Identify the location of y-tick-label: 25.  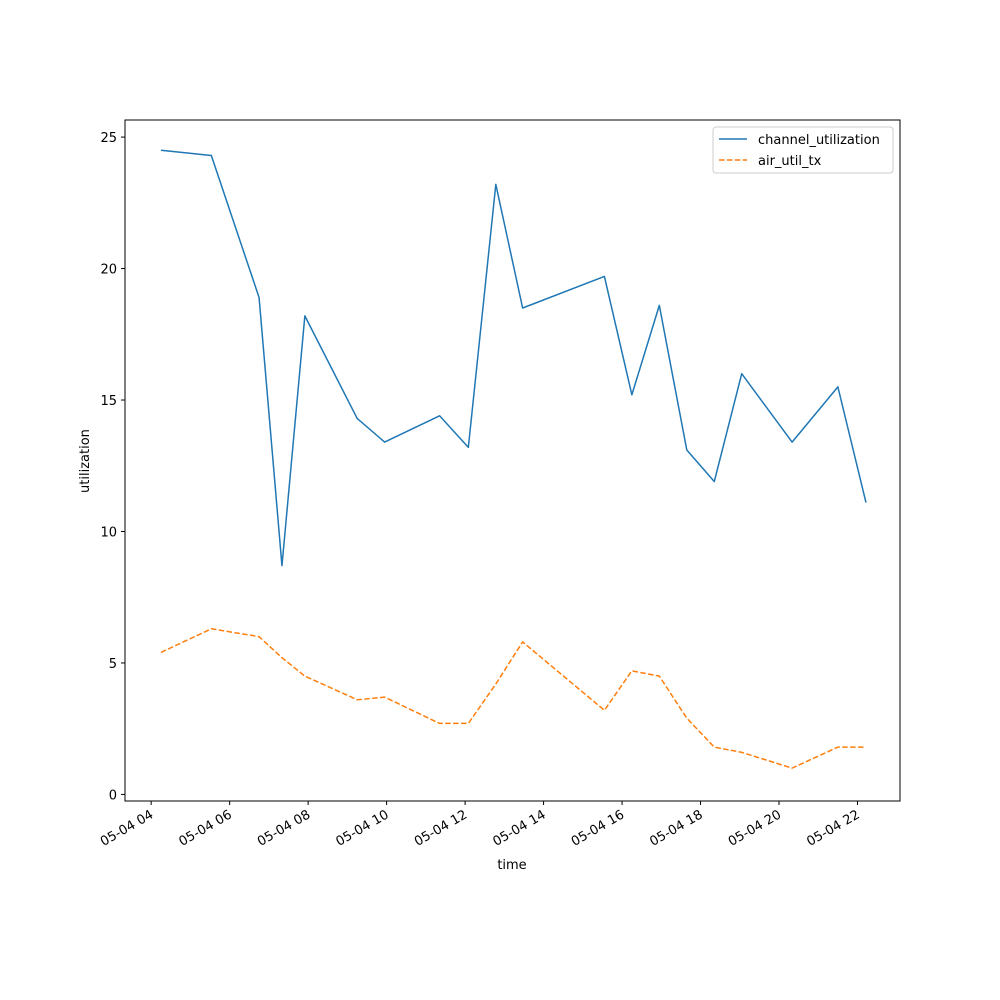
(108, 138).